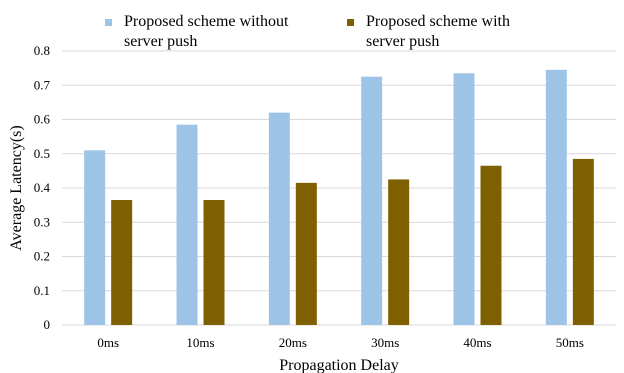 Image resolution: width=624 pixels, height=373 pixels. I want to click on y-tick-label: 0.6, so click(42, 119).